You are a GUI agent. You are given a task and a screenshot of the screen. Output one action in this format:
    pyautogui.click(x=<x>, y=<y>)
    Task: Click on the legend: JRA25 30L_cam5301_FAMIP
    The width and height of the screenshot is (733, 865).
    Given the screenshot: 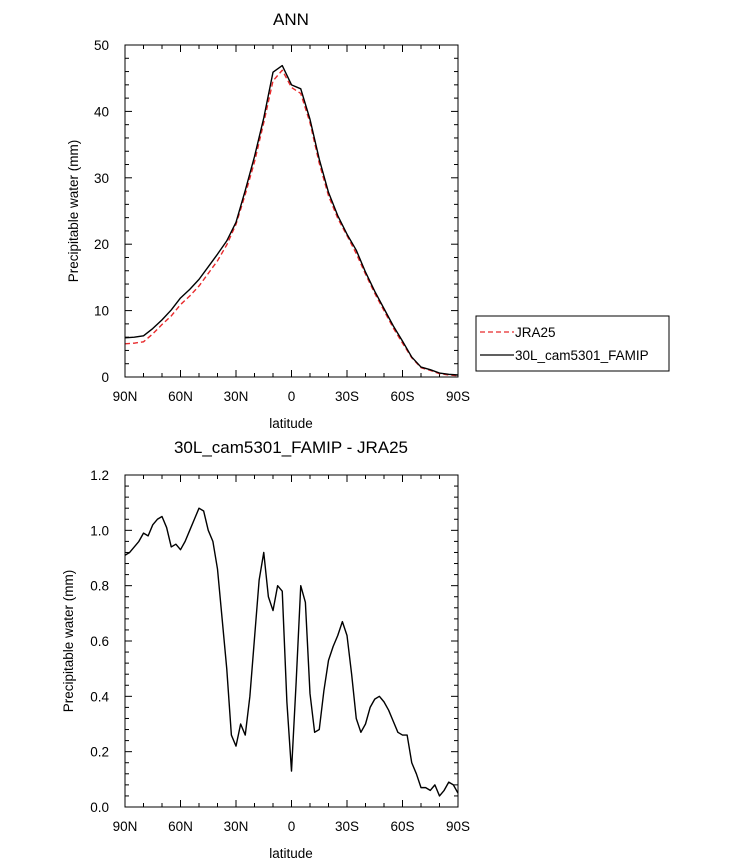 What is the action you would take?
    pyautogui.click(x=572, y=343)
    